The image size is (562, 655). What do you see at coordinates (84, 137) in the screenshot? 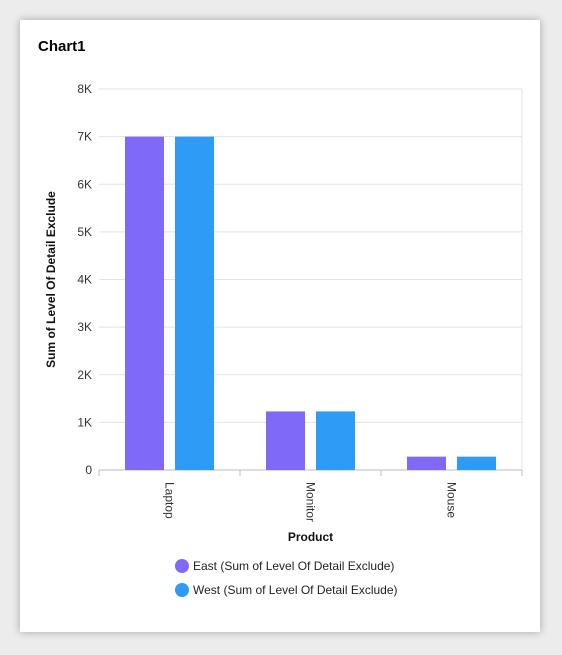
I see `y-tick-label: 7K` at bounding box center [84, 137].